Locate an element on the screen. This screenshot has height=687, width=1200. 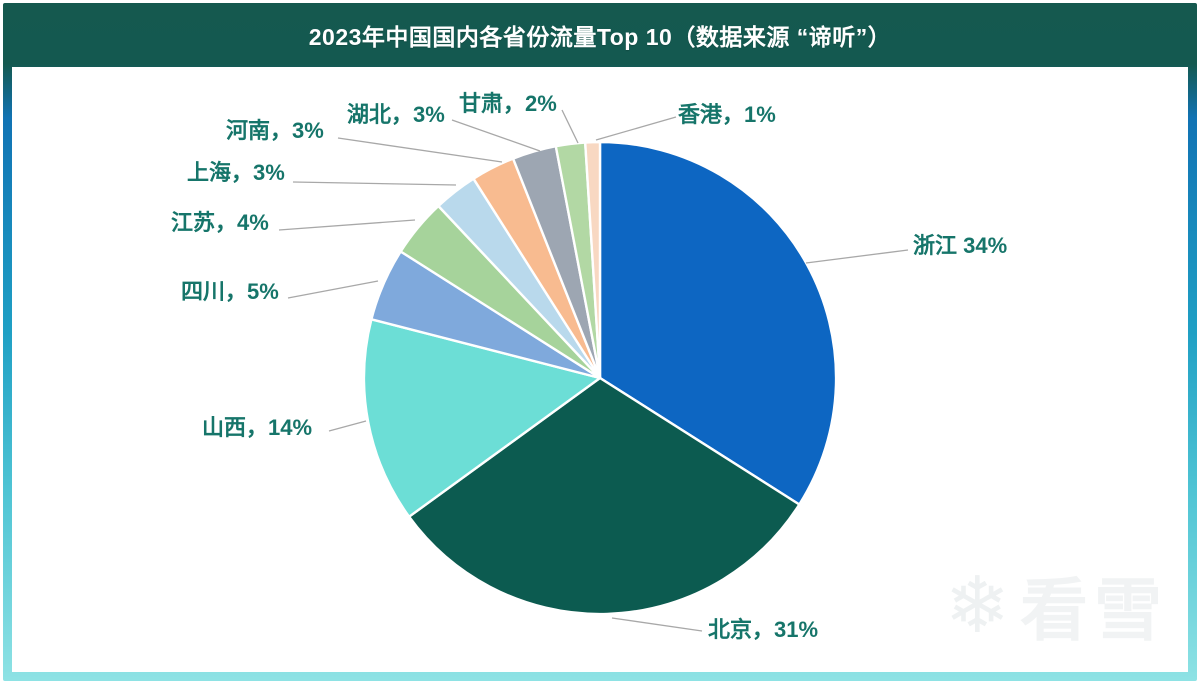
leader-line-hubei is located at coordinates (496, 135).